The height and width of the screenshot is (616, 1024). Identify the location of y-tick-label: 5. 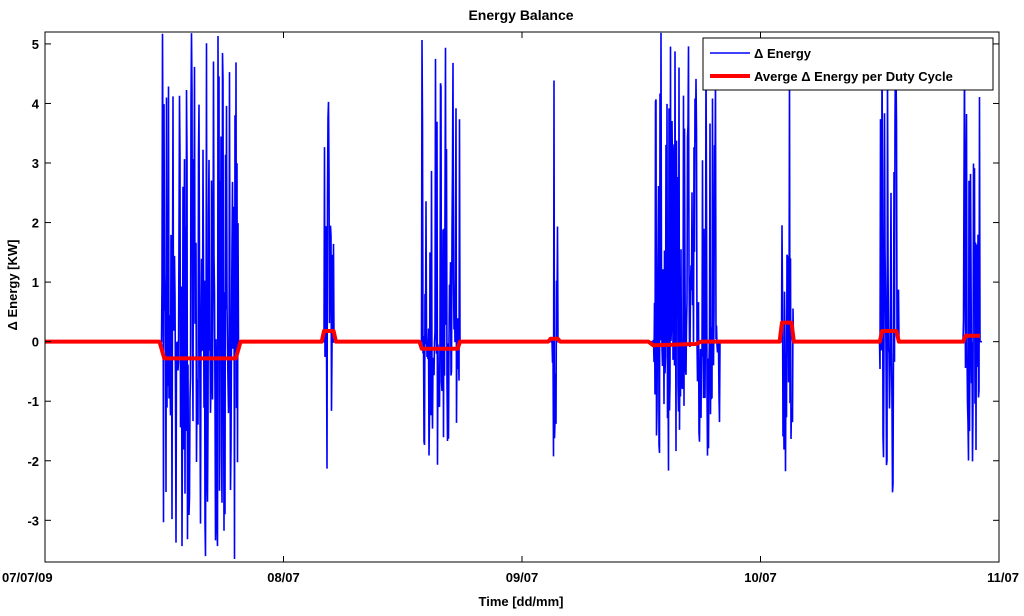
(35, 44).